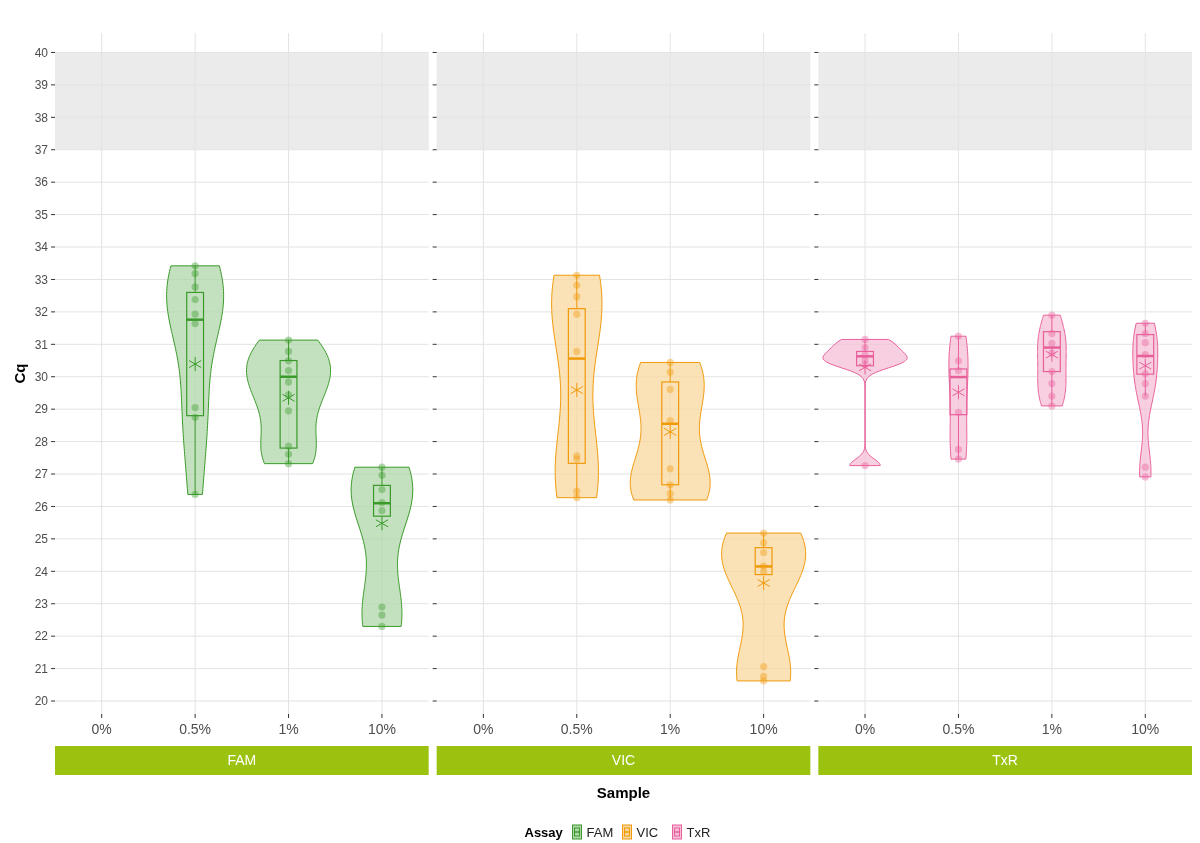  What do you see at coordinates (41, 85) in the screenshot?
I see `y-tick-label: 39` at bounding box center [41, 85].